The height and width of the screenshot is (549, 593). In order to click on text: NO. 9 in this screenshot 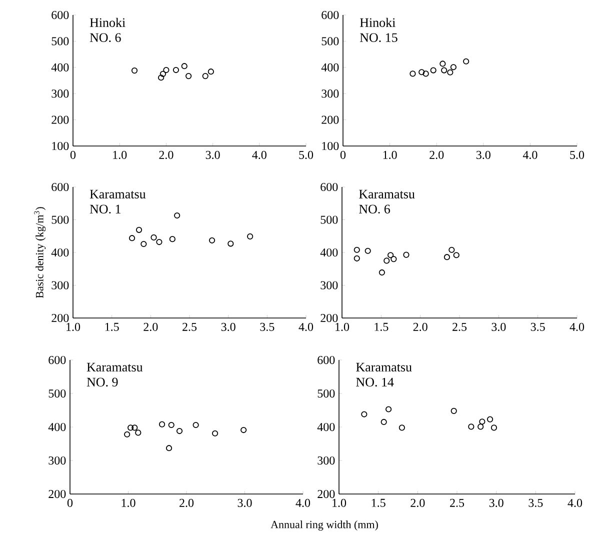, I will do `click(102, 382)`.